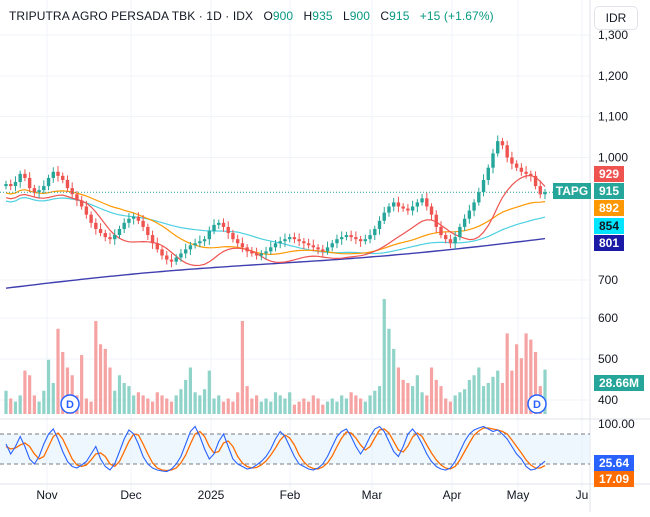 This screenshot has height=517, width=650. What do you see at coordinates (609, 226) in the screenshot?
I see `ma-cyan-badge-bg` at bounding box center [609, 226].